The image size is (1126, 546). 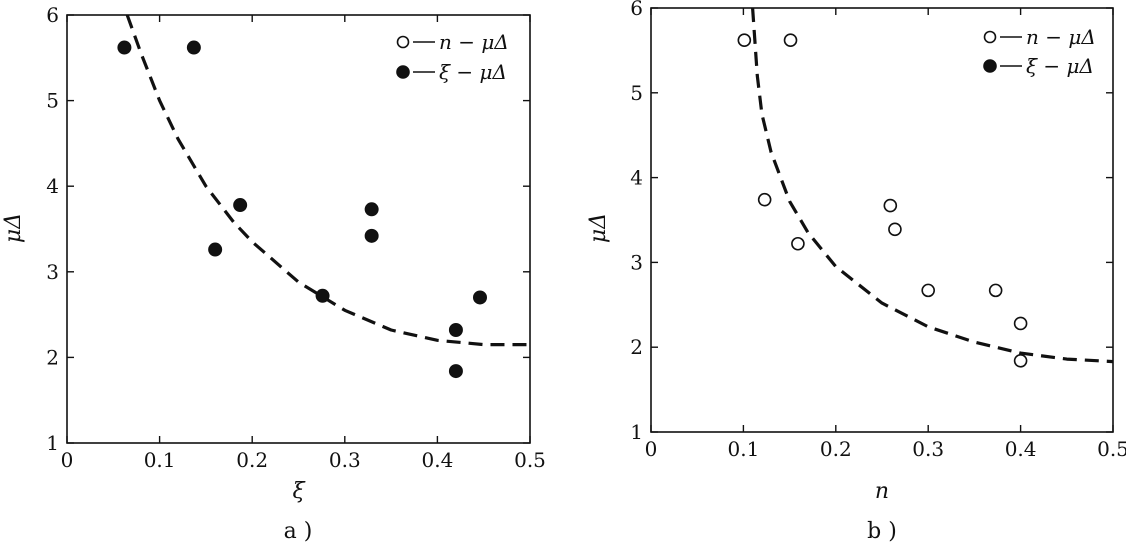 I want to click on x-axis-label: ξ, so click(x=299, y=491).